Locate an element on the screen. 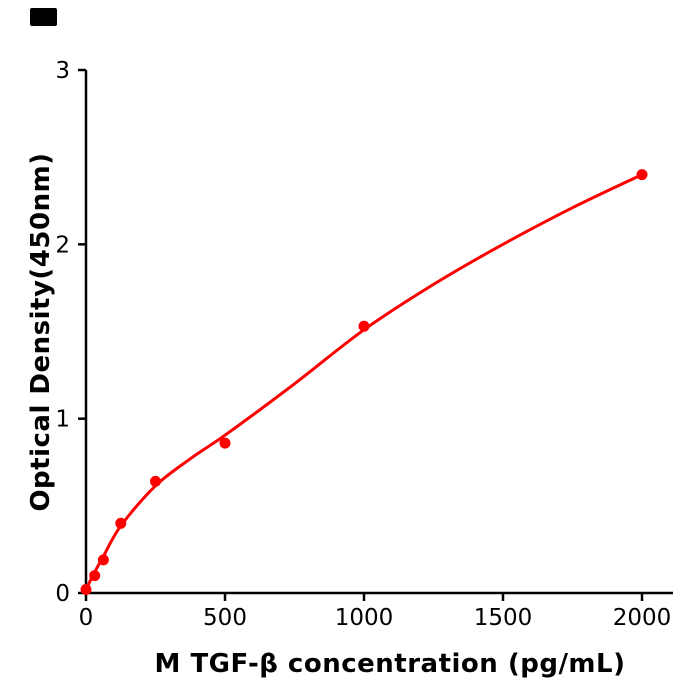  y-tick-label: 0 is located at coordinates (62, 594).